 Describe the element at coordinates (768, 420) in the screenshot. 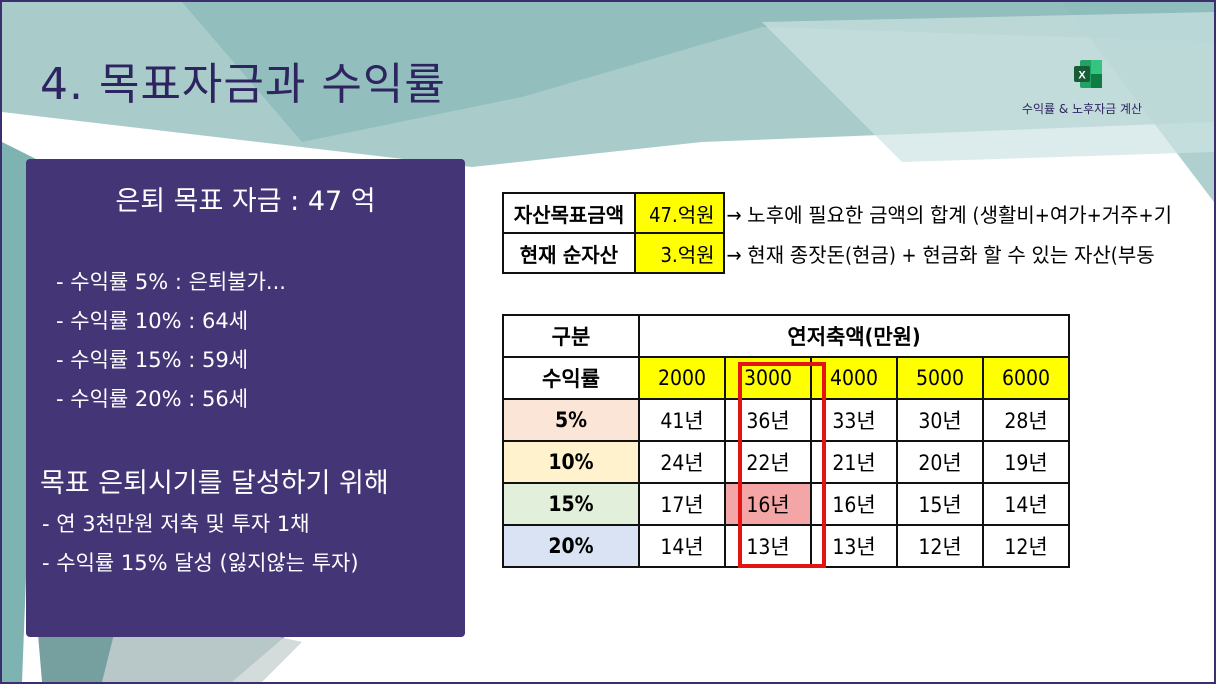

I see `years-cell: 36년` at that location.